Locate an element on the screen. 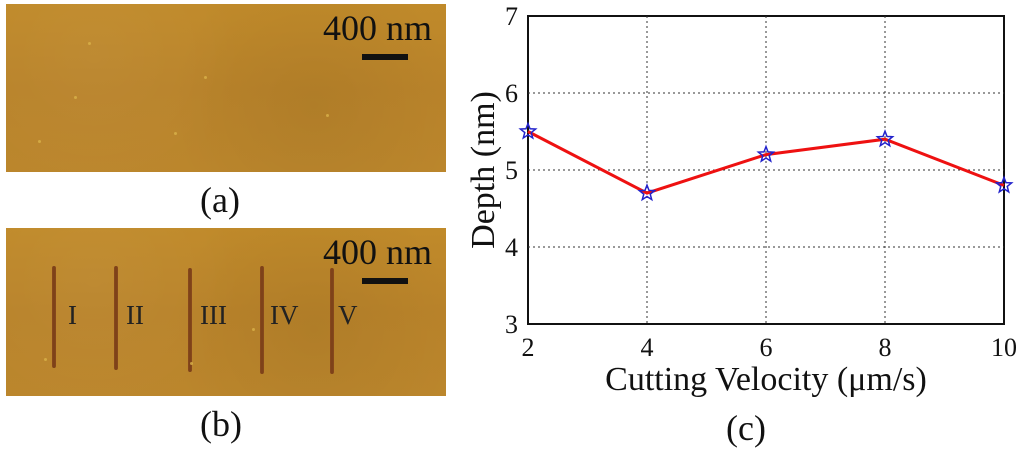 This screenshot has width=1024, height=452. y-tick-label: 5 is located at coordinates (511, 170).